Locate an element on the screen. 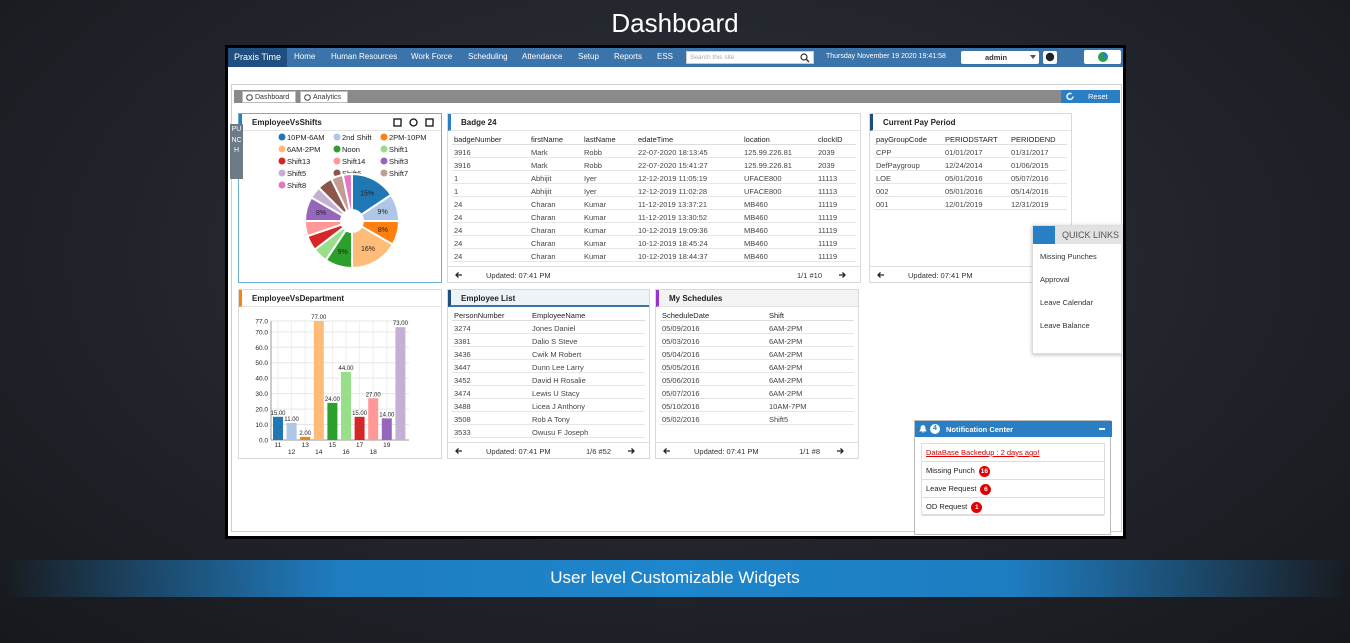 This screenshot has height=643, width=1350. table-header: payGroupCode PERIODSTART PERIODEND is located at coordinates (970, 138).